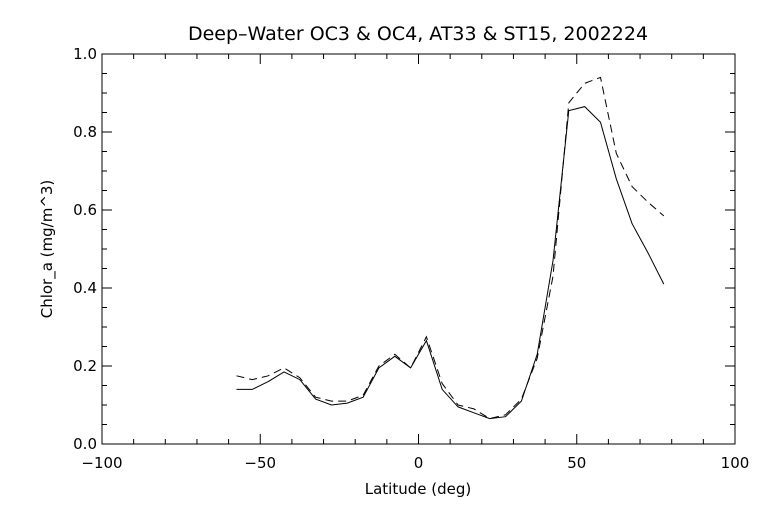 This screenshot has width=768, height=512. I want to click on y-tick-label: 1.0, so click(85, 54).